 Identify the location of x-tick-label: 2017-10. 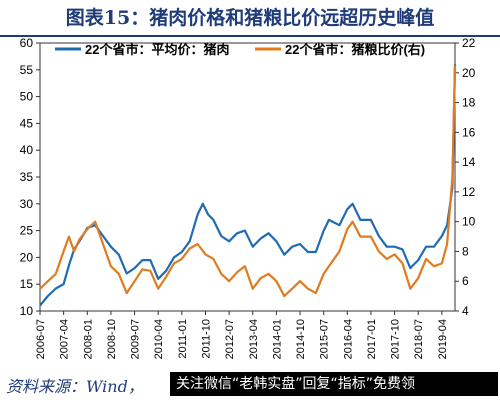
(396, 339).